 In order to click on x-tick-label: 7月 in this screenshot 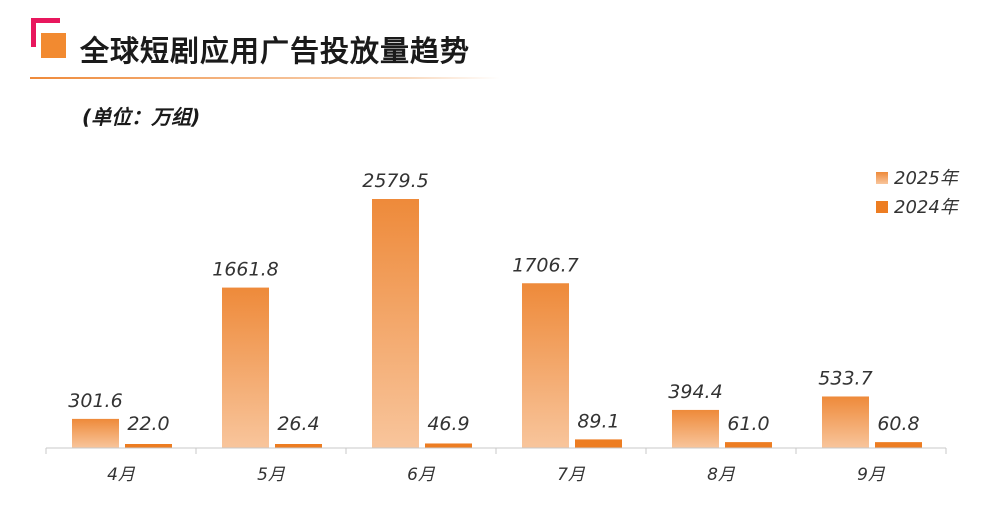, I will do `click(571, 475)`.